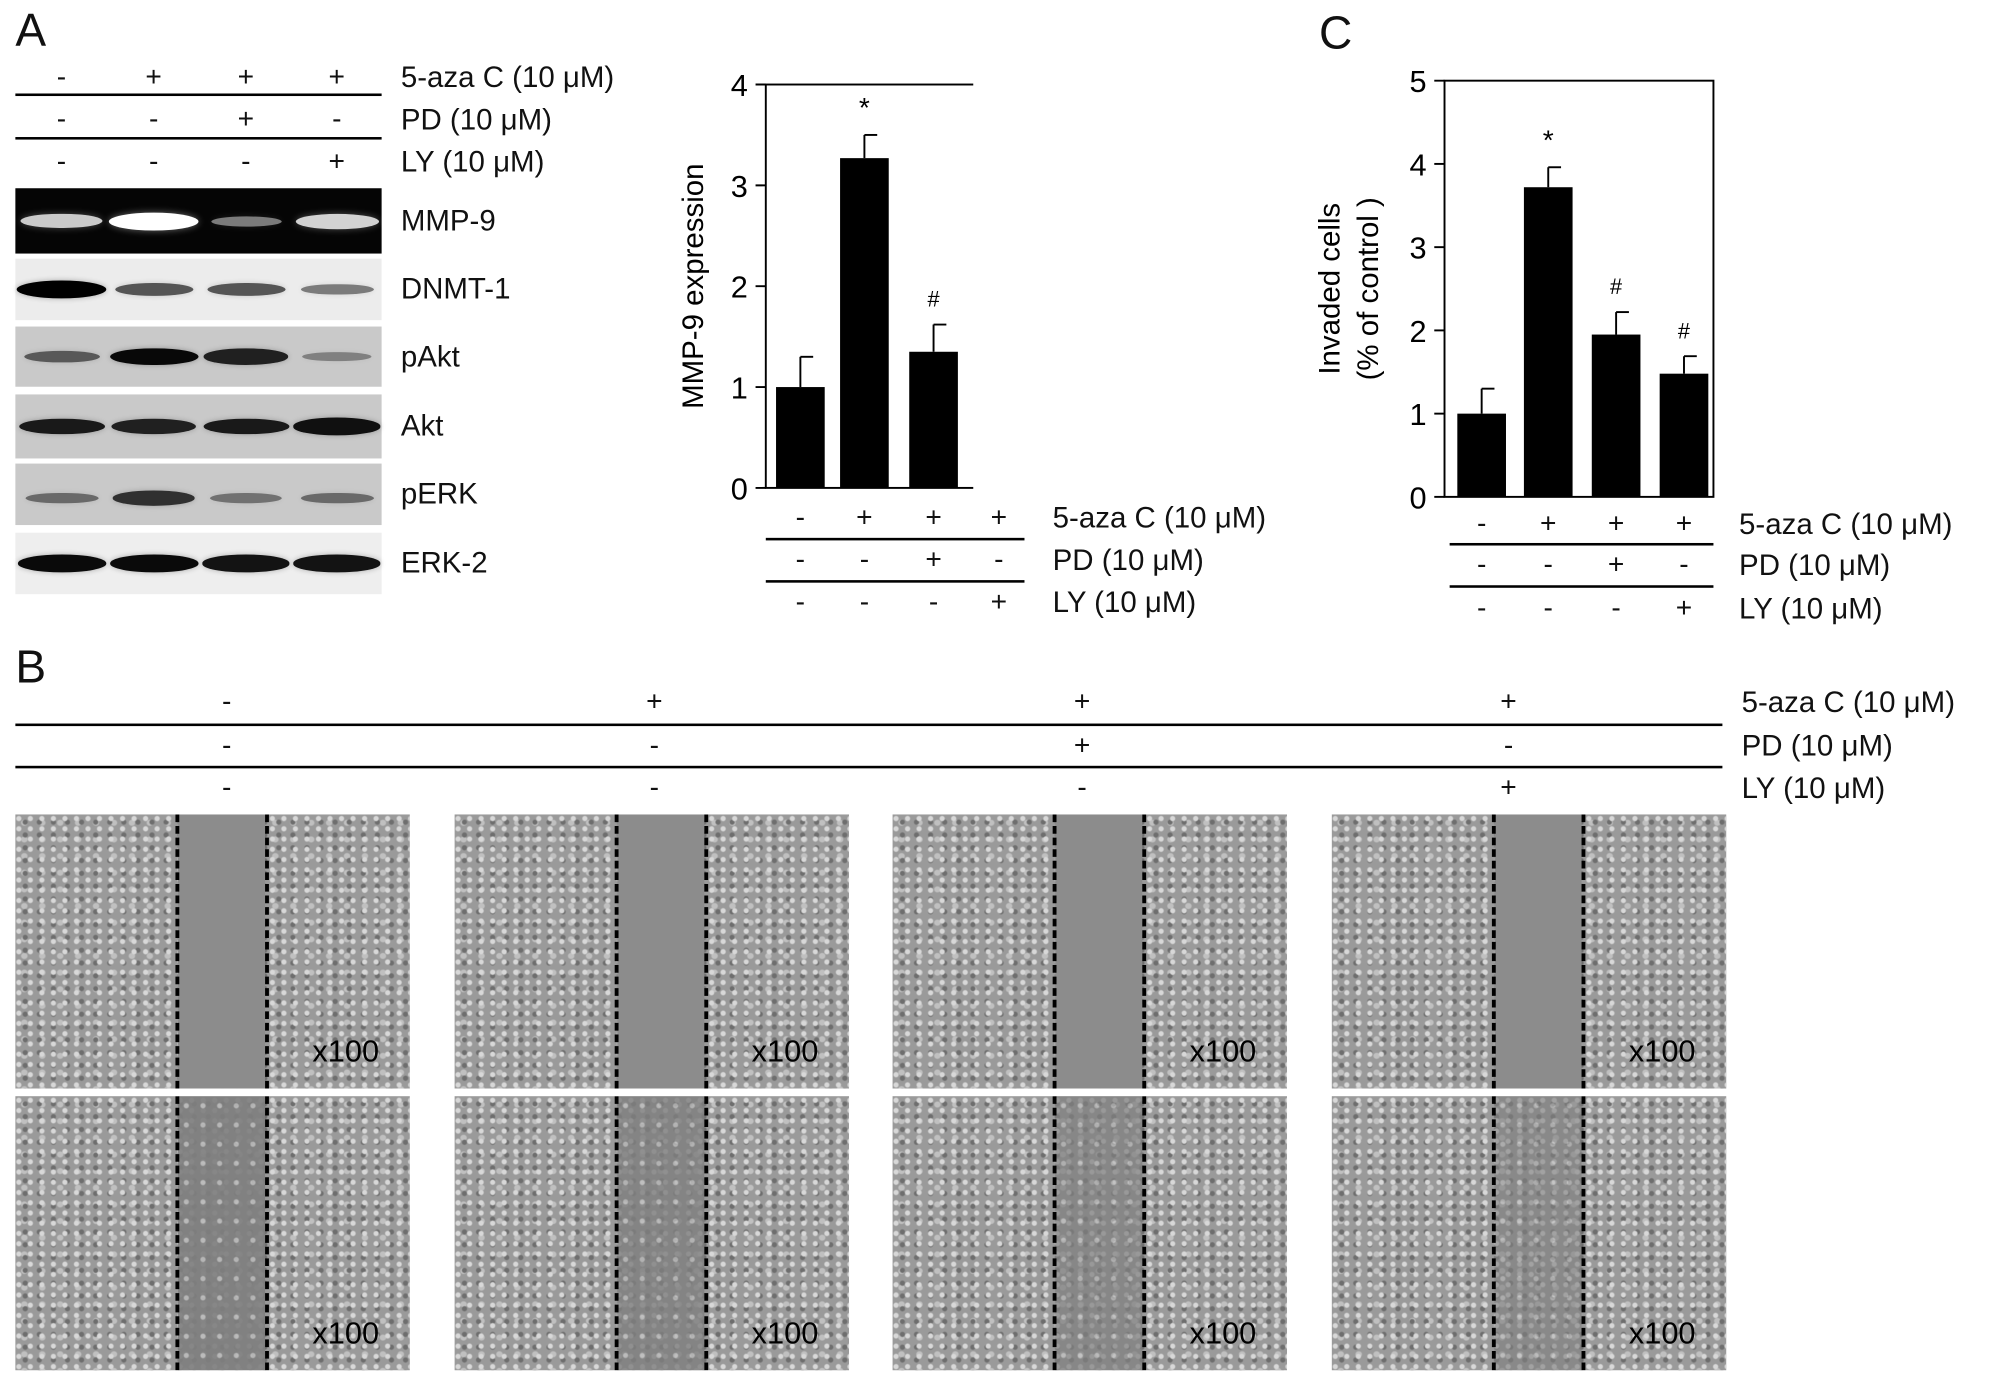  Describe the element at coordinates (739, 388) in the screenshot. I see `y-tick-label: 1` at that location.